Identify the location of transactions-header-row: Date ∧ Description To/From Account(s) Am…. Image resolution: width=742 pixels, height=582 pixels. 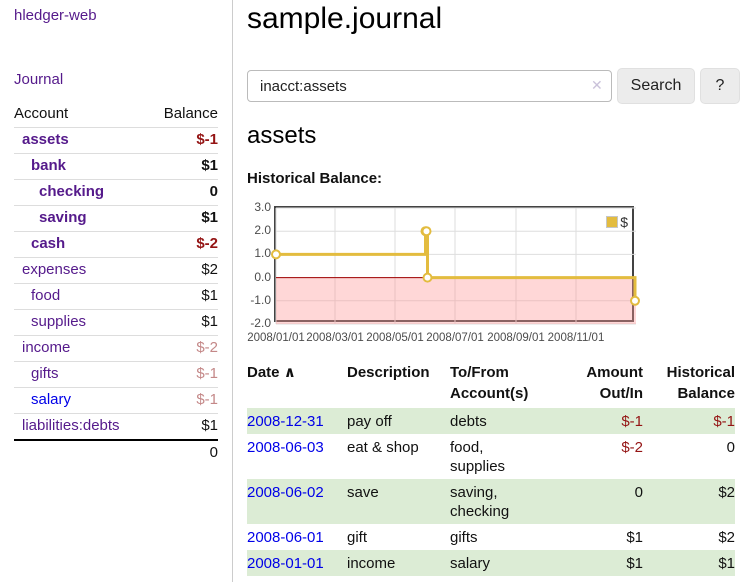
(491, 385).